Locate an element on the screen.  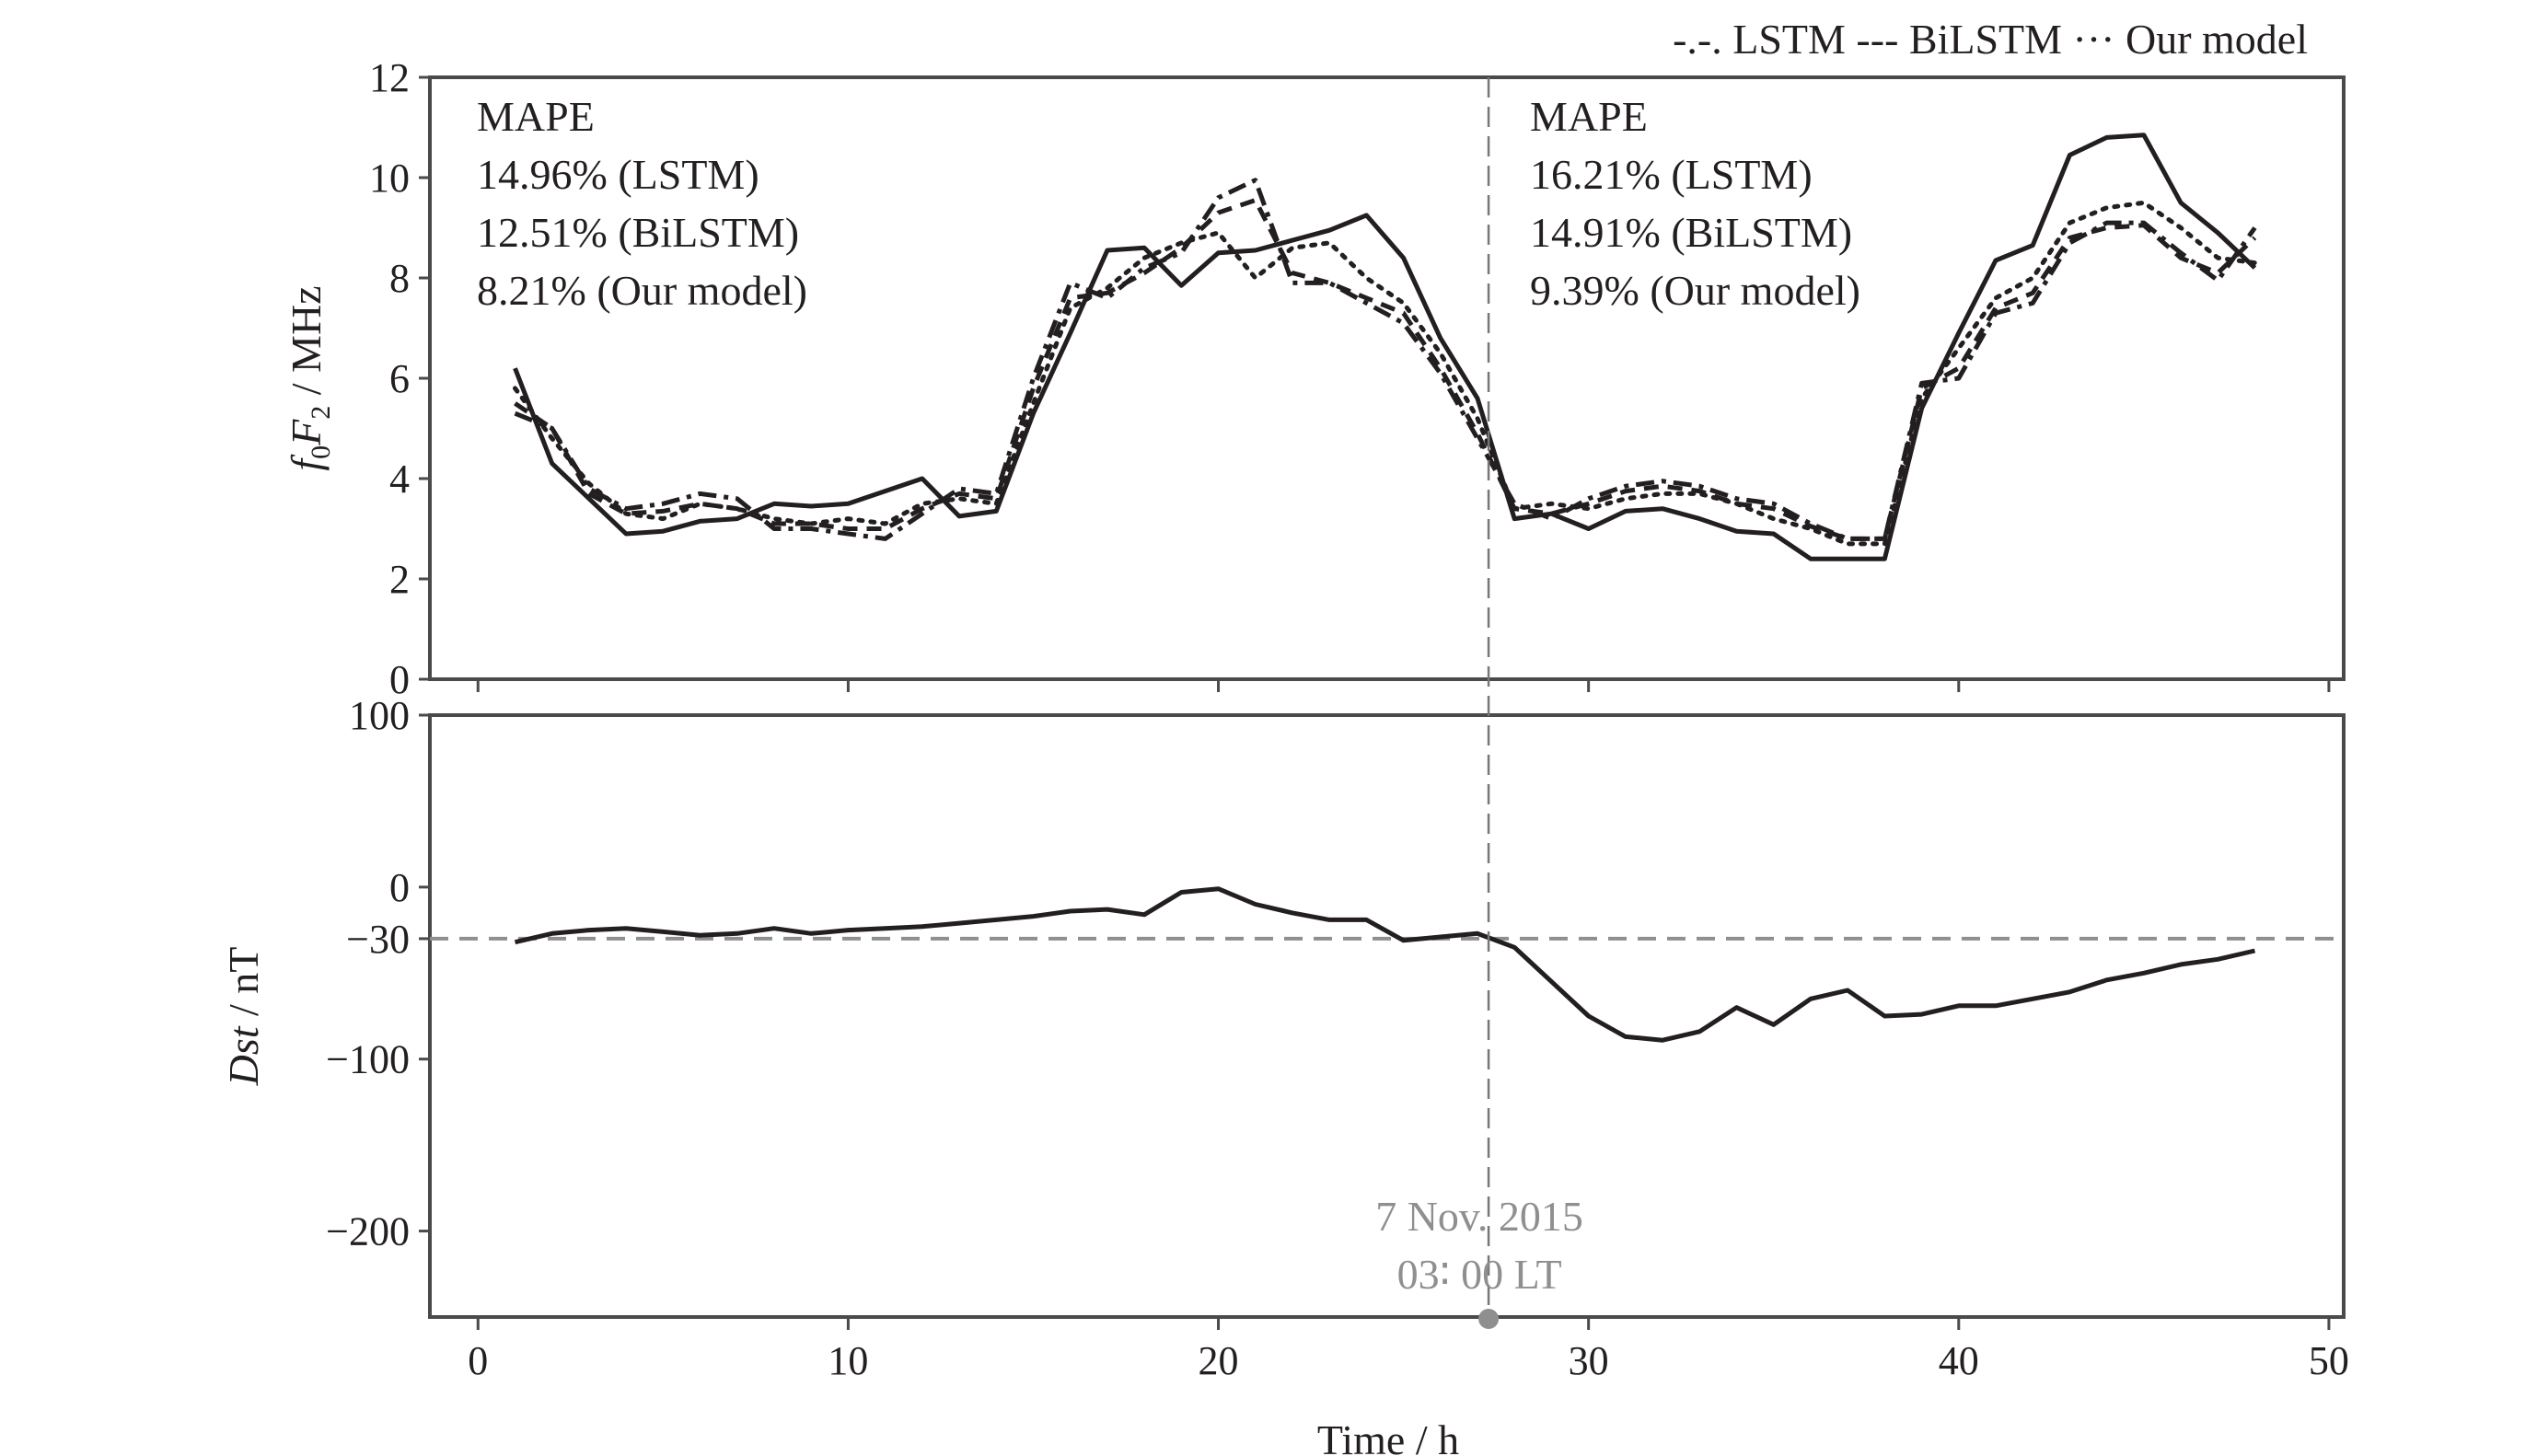
ylabel-unit: / MHz is located at coordinates (306, 345).